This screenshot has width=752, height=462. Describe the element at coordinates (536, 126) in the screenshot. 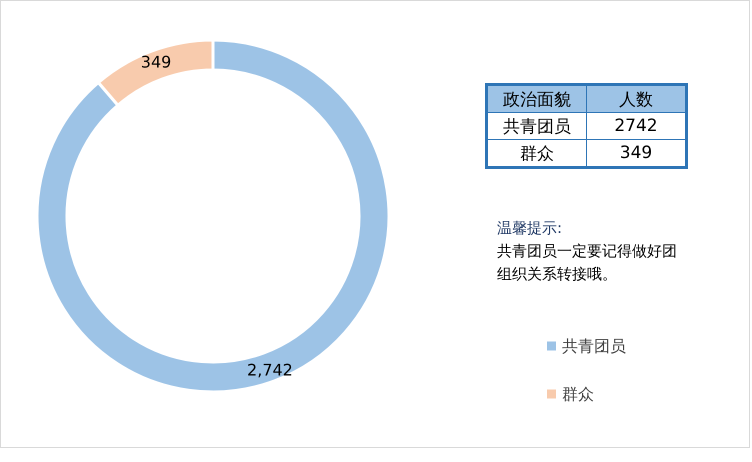

I see `text: 共青团员` at that location.